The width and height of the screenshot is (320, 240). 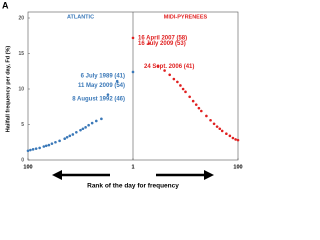 What do you see at coordinates (22, 160) in the screenshot?
I see `y-tick-label: 0` at bounding box center [22, 160].